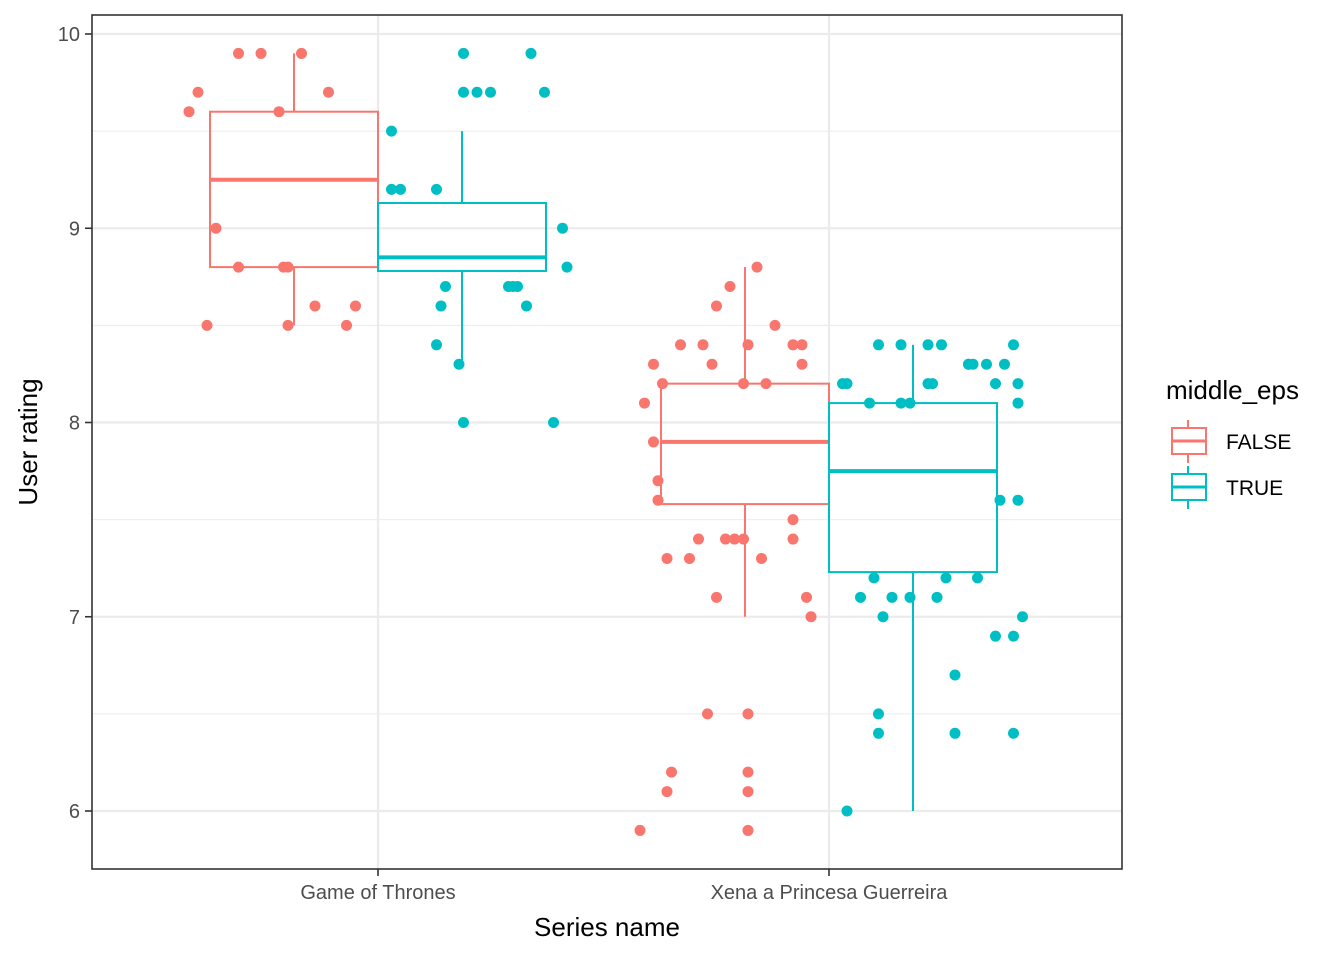 Image resolution: width=1344 pixels, height=960 pixels. I want to click on y-tick-label: 8, so click(74, 424).